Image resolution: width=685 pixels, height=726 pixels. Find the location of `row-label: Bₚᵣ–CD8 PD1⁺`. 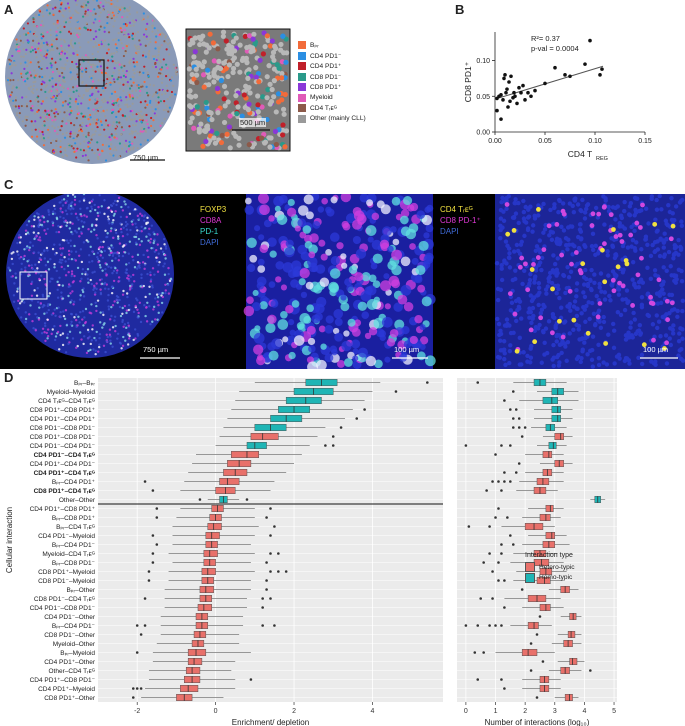

row-label: Bₚᵣ–CD8 PD1⁺ is located at coordinates (74, 518).